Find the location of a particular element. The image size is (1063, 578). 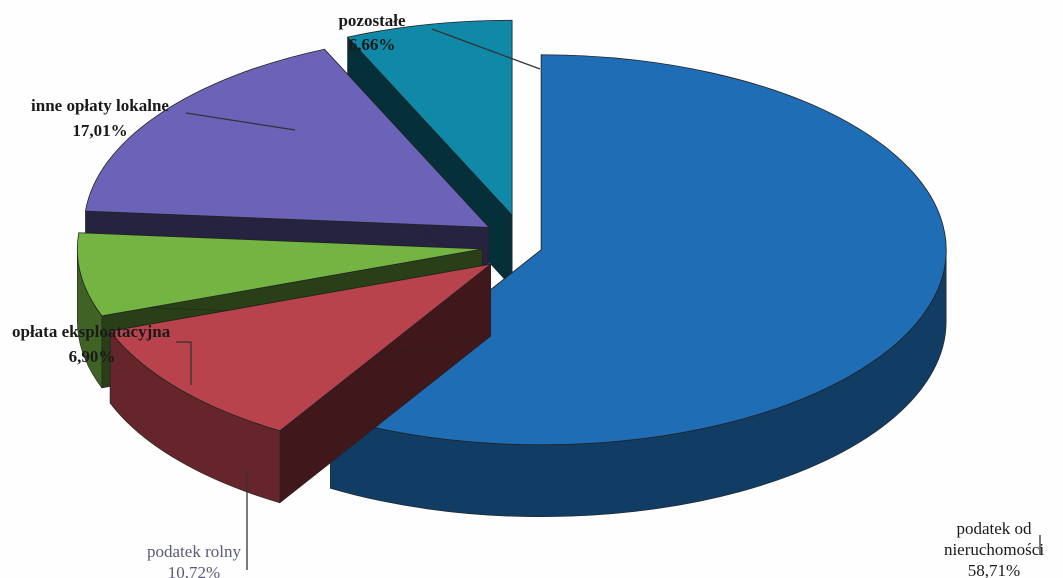

label-pozostale-name: pozostałe is located at coordinates (372, 20).